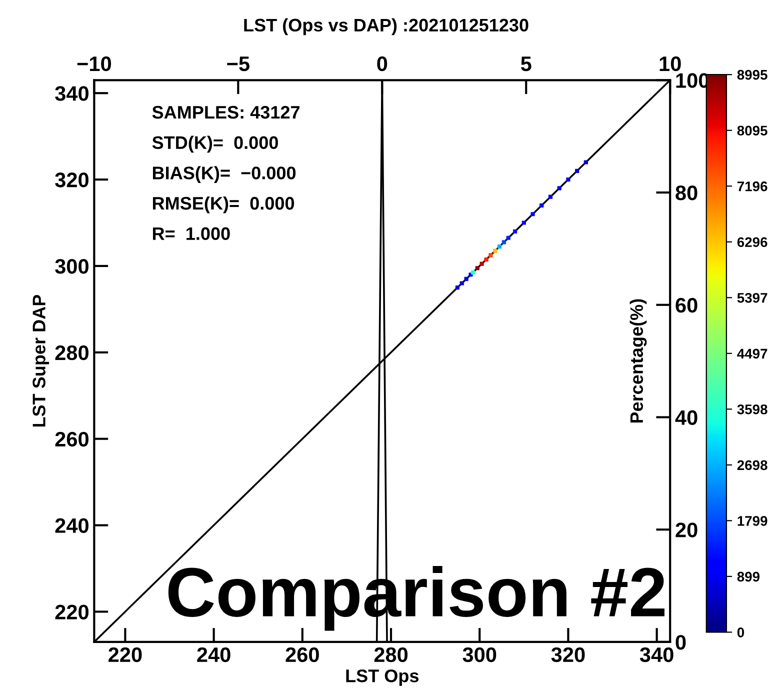 This screenshot has width=772, height=697. Describe the element at coordinates (191, 233) in the screenshot. I see `annotation: R= 1.000` at that location.